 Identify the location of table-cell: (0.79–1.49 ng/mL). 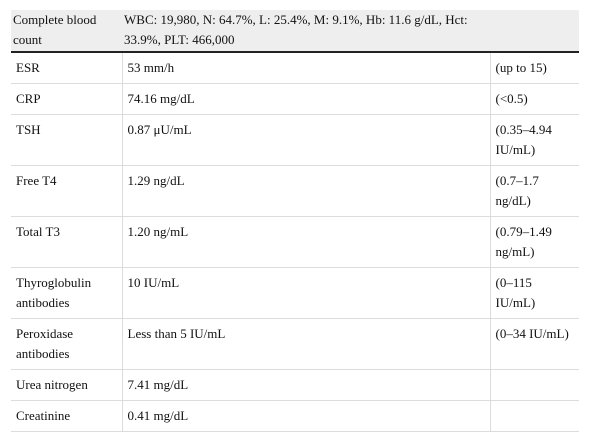
(534, 242).